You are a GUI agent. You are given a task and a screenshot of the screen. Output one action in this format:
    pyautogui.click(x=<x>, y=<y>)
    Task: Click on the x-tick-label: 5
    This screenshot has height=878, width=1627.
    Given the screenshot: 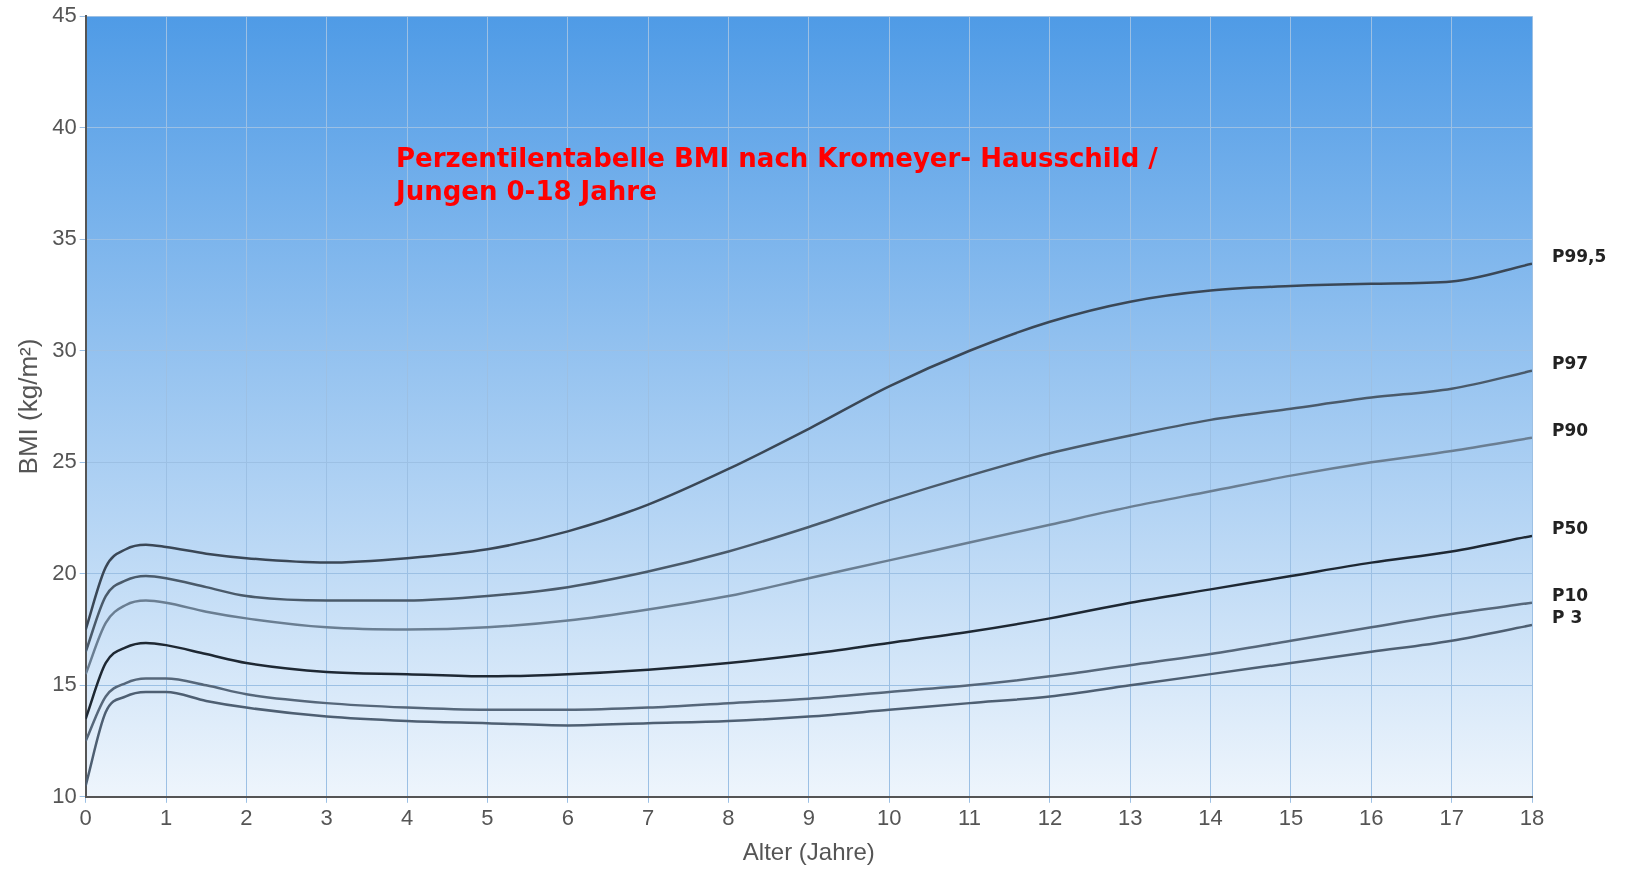 What is the action you would take?
    pyautogui.click(x=487, y=818)
    